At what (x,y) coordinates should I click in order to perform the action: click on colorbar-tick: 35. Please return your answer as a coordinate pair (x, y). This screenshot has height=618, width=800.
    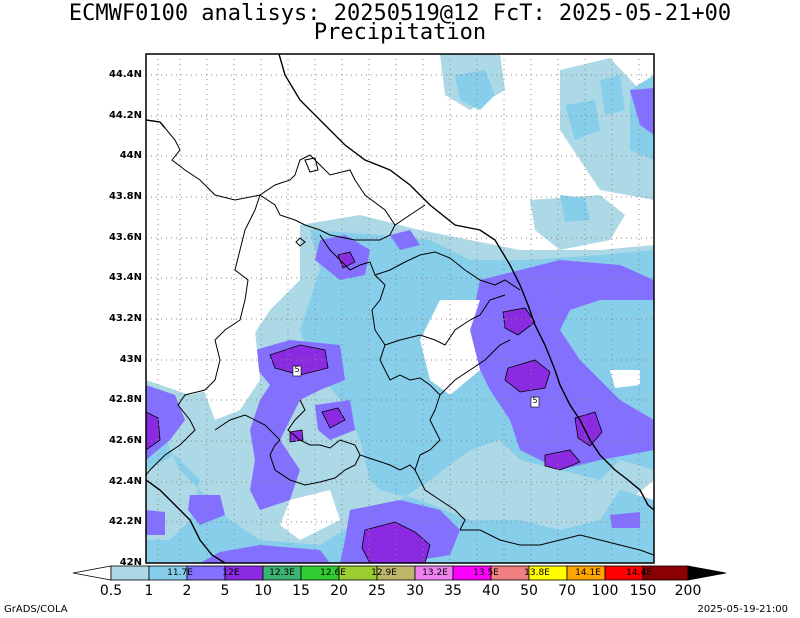
    Looking at the image, I should click on (453, 591).